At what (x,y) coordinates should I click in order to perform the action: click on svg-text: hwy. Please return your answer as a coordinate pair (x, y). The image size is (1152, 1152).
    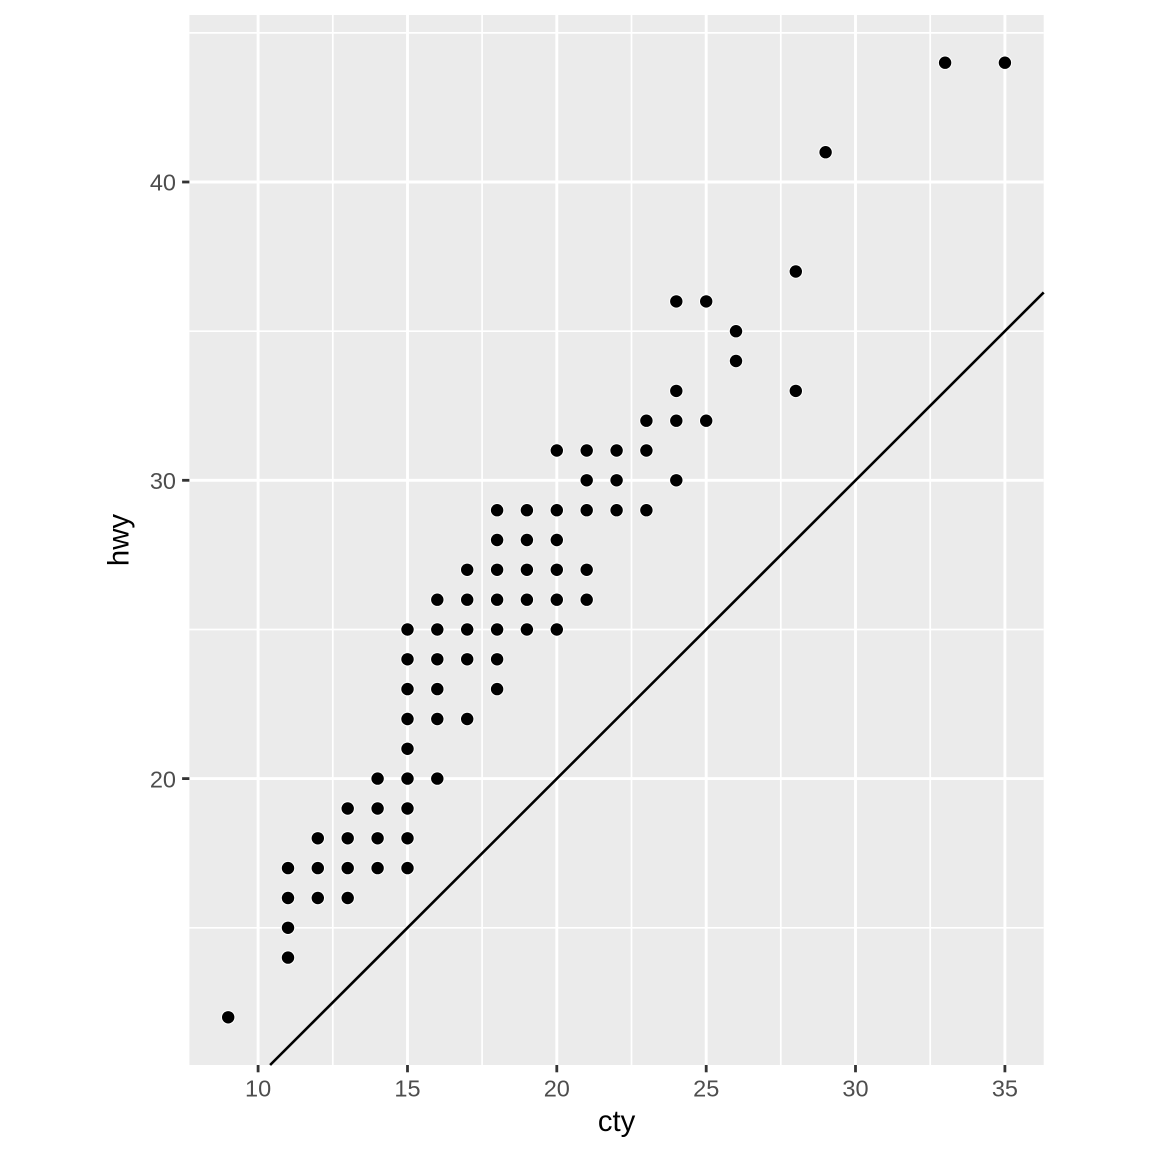
    Looking at the image, I should click on (119, 540).